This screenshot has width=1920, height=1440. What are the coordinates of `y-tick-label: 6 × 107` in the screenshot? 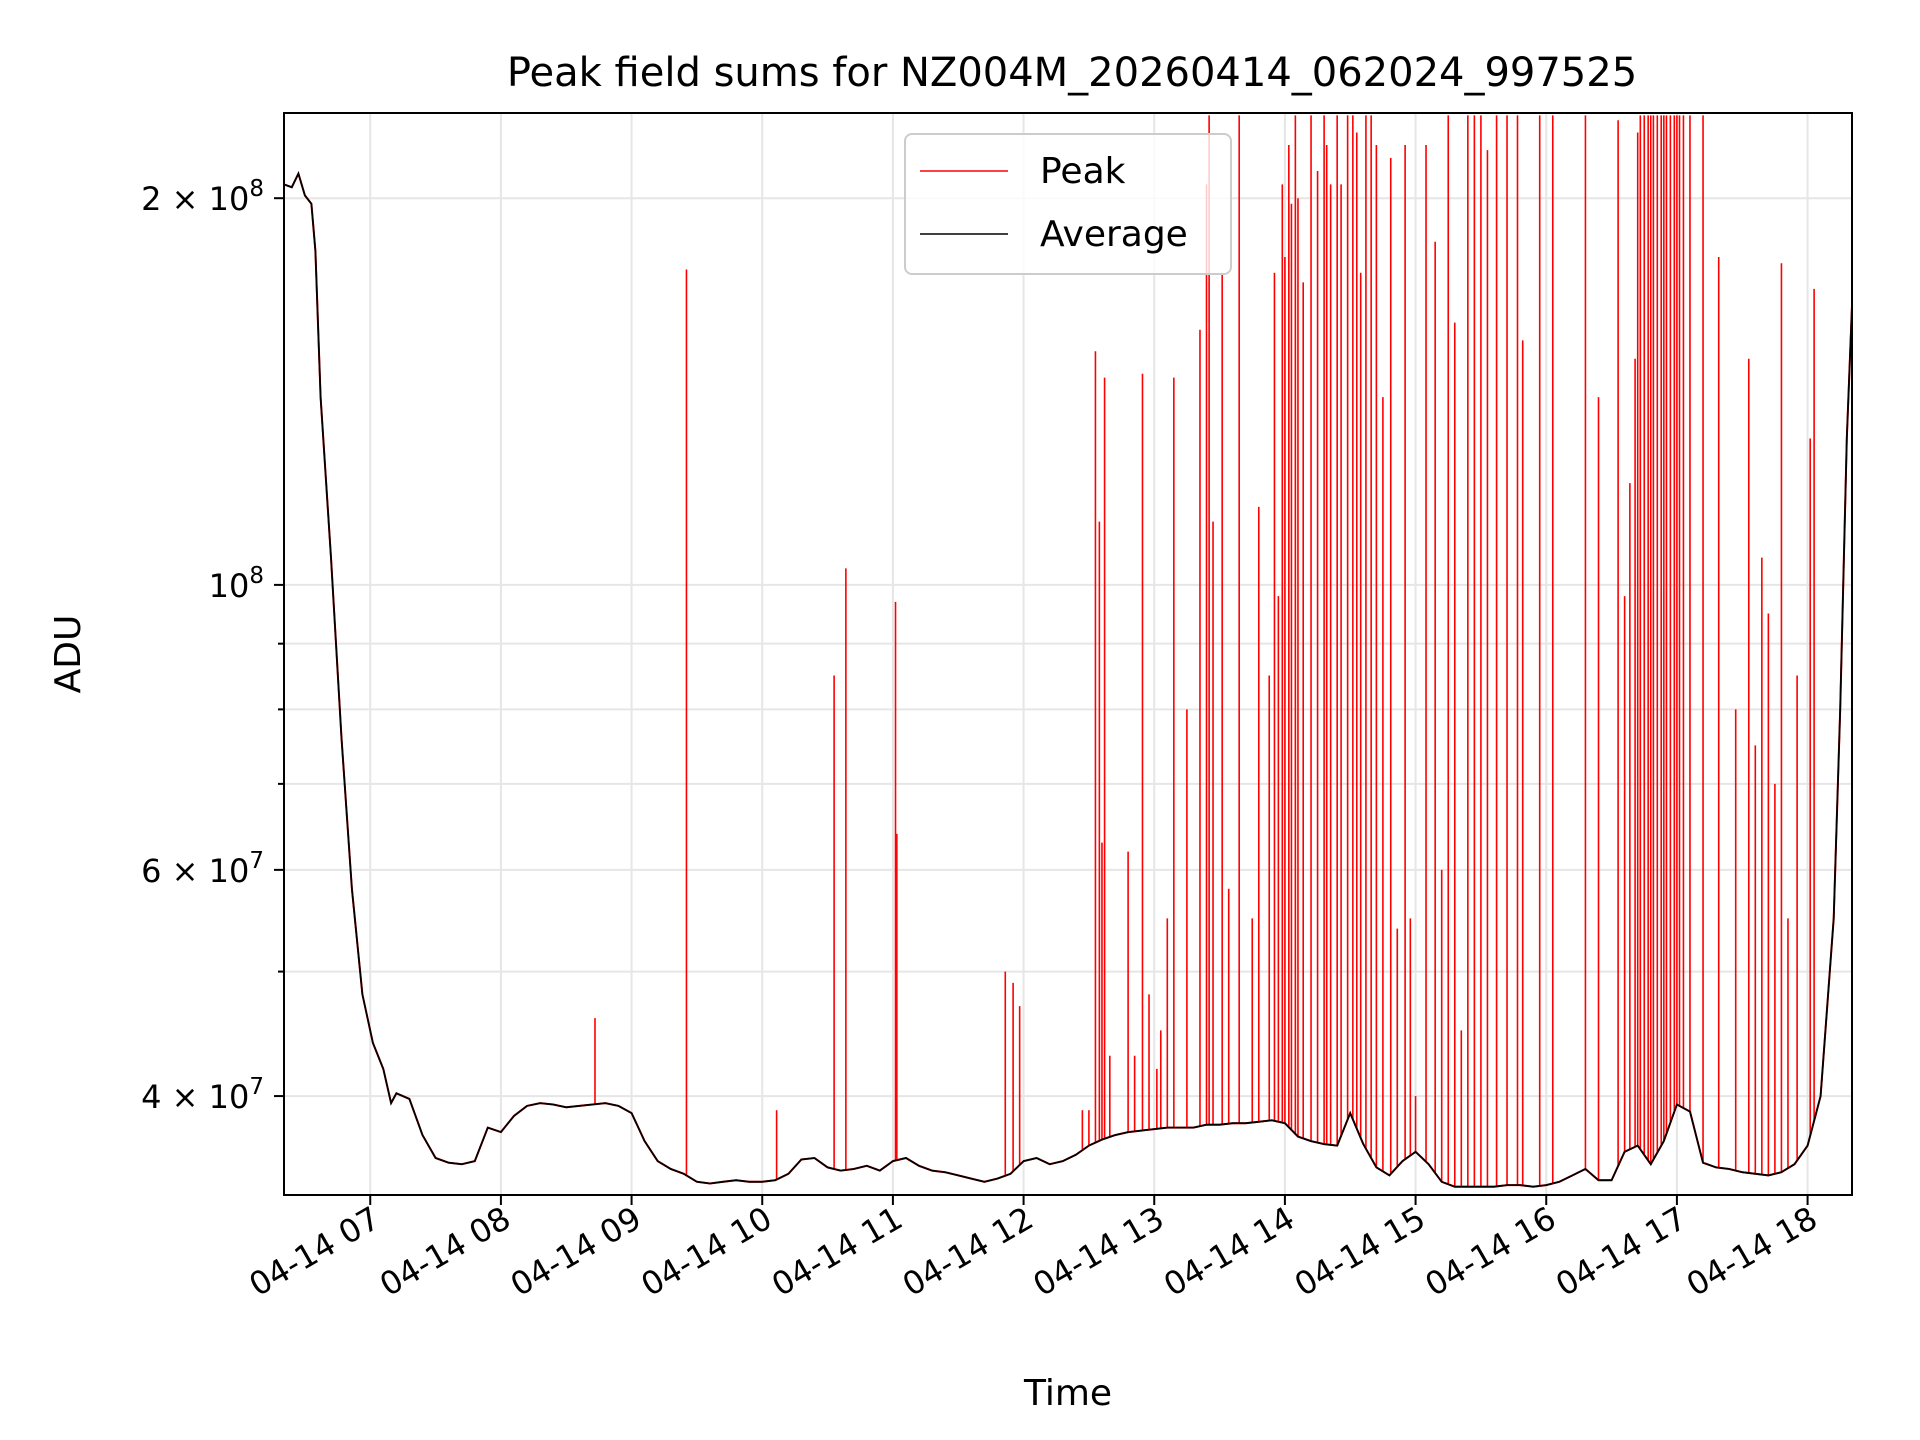 It's located at (202, 869).